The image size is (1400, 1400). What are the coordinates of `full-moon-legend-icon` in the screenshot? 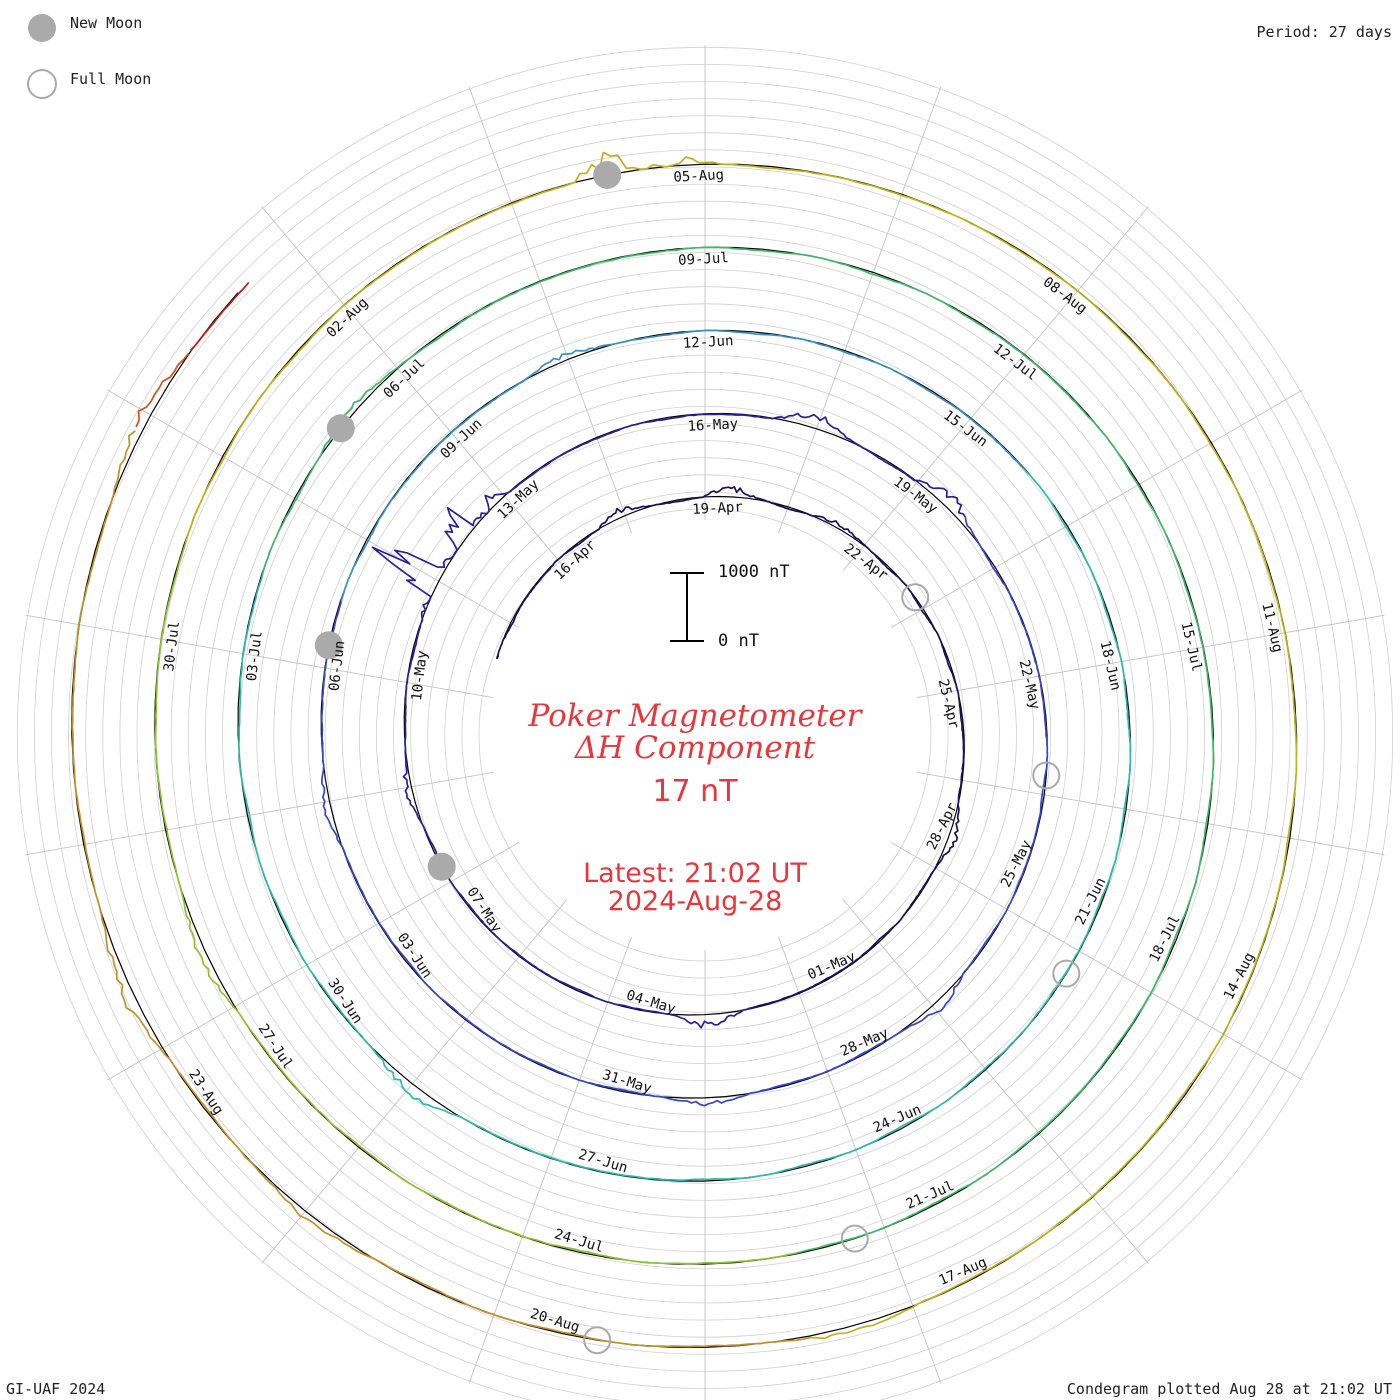 It's located at (42, 84).